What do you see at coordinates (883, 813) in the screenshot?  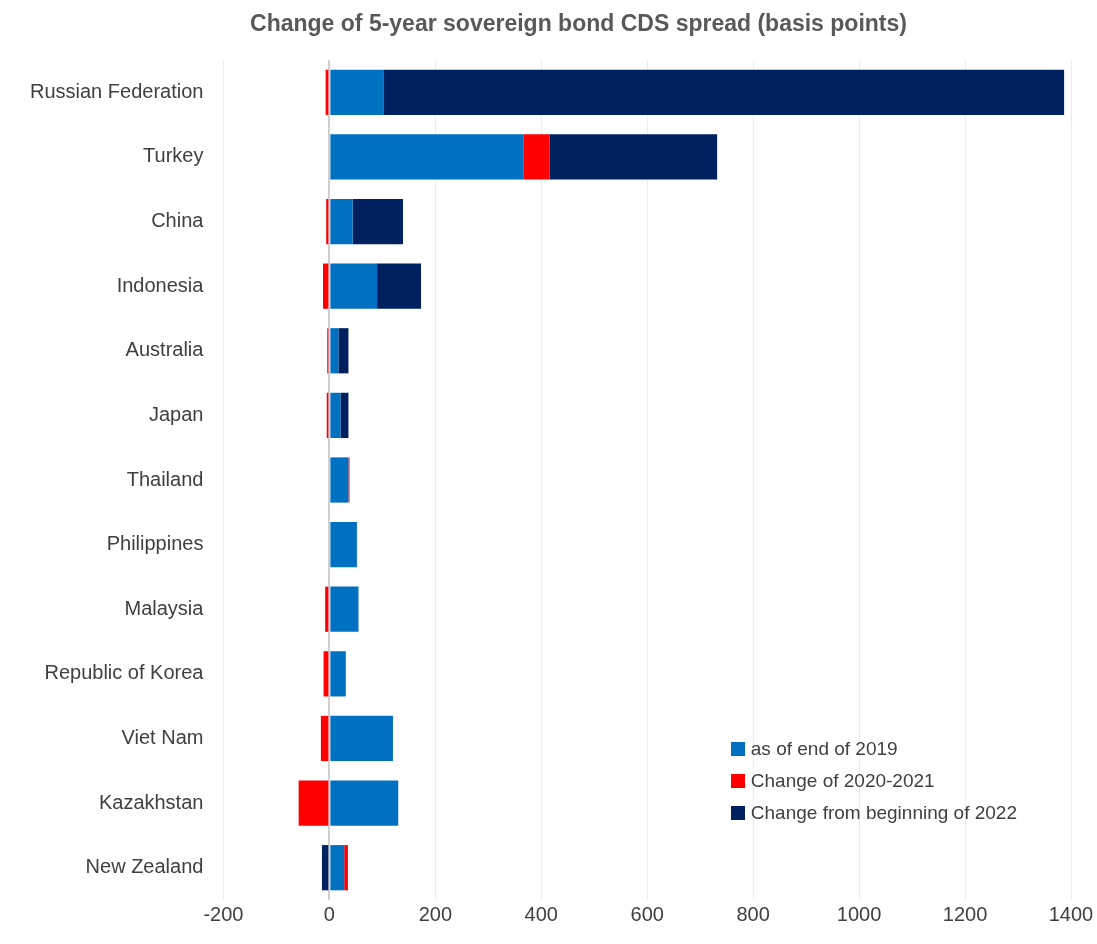 I see `legend-label: Change from beginning of 2022` at bounding box center [883, 813].